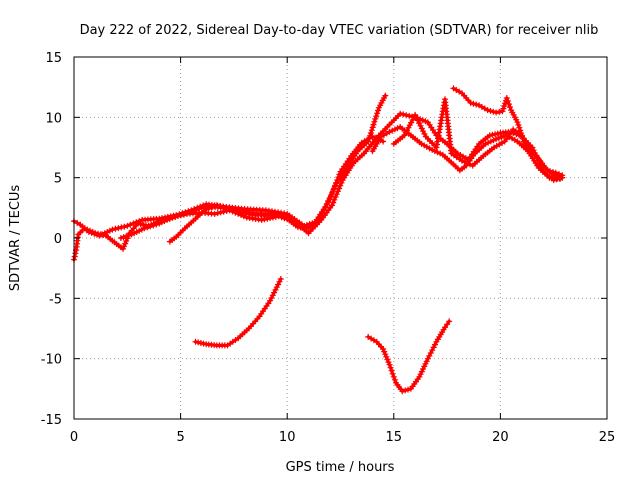 This screenshot has width=640, height=480. What do you see at coordinates (500, 437) in the screenshot?
I see `x-tick-label: 20` at bounding box center [500, 437].